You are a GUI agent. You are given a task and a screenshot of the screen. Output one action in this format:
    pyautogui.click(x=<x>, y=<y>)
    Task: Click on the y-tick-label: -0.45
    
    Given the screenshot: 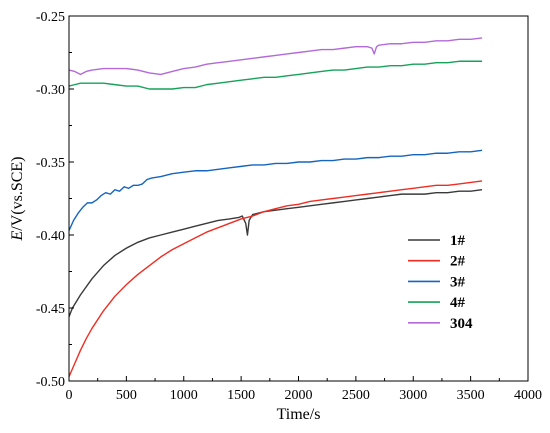 What is the action you would take?
    pyautogui.click(x=50, y=309)
    